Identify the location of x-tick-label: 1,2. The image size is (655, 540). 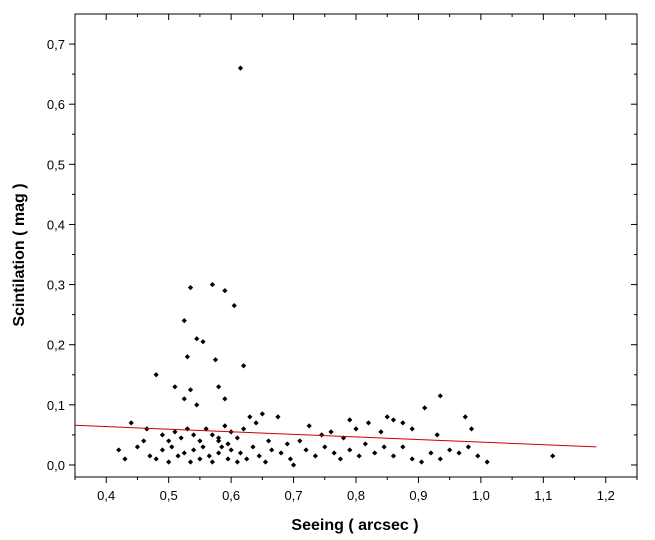
(606, 495).